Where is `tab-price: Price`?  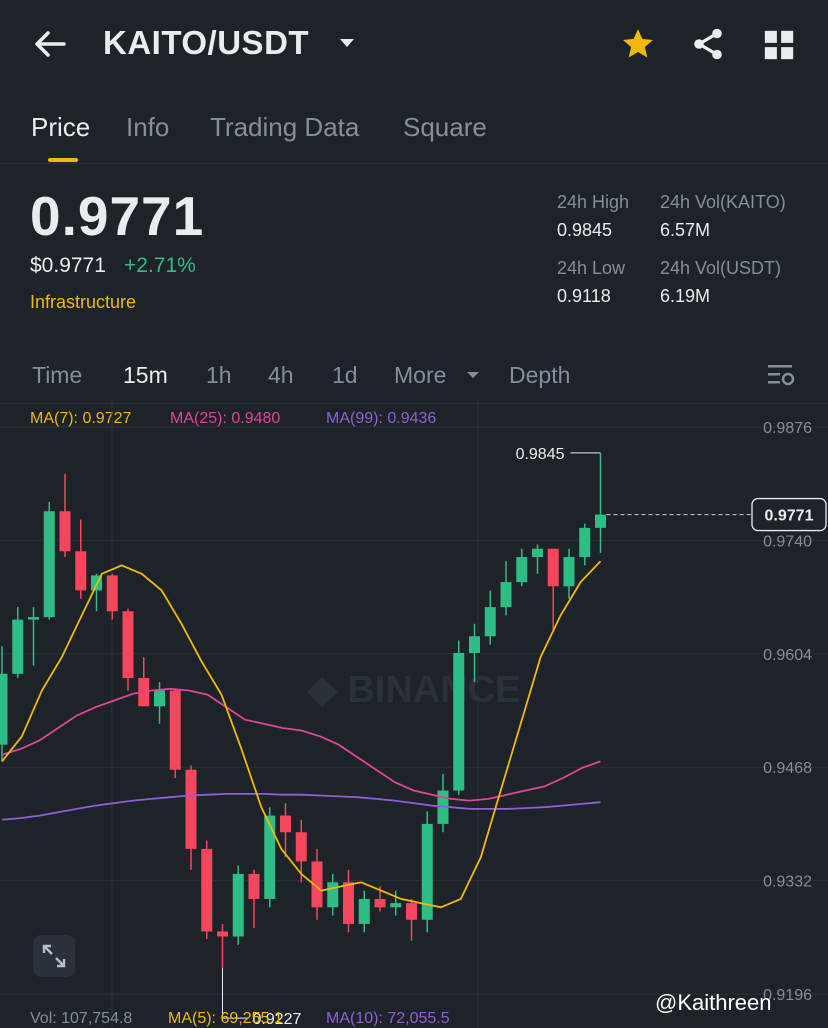 tab-price: Price is located at coordinates (61, 127).